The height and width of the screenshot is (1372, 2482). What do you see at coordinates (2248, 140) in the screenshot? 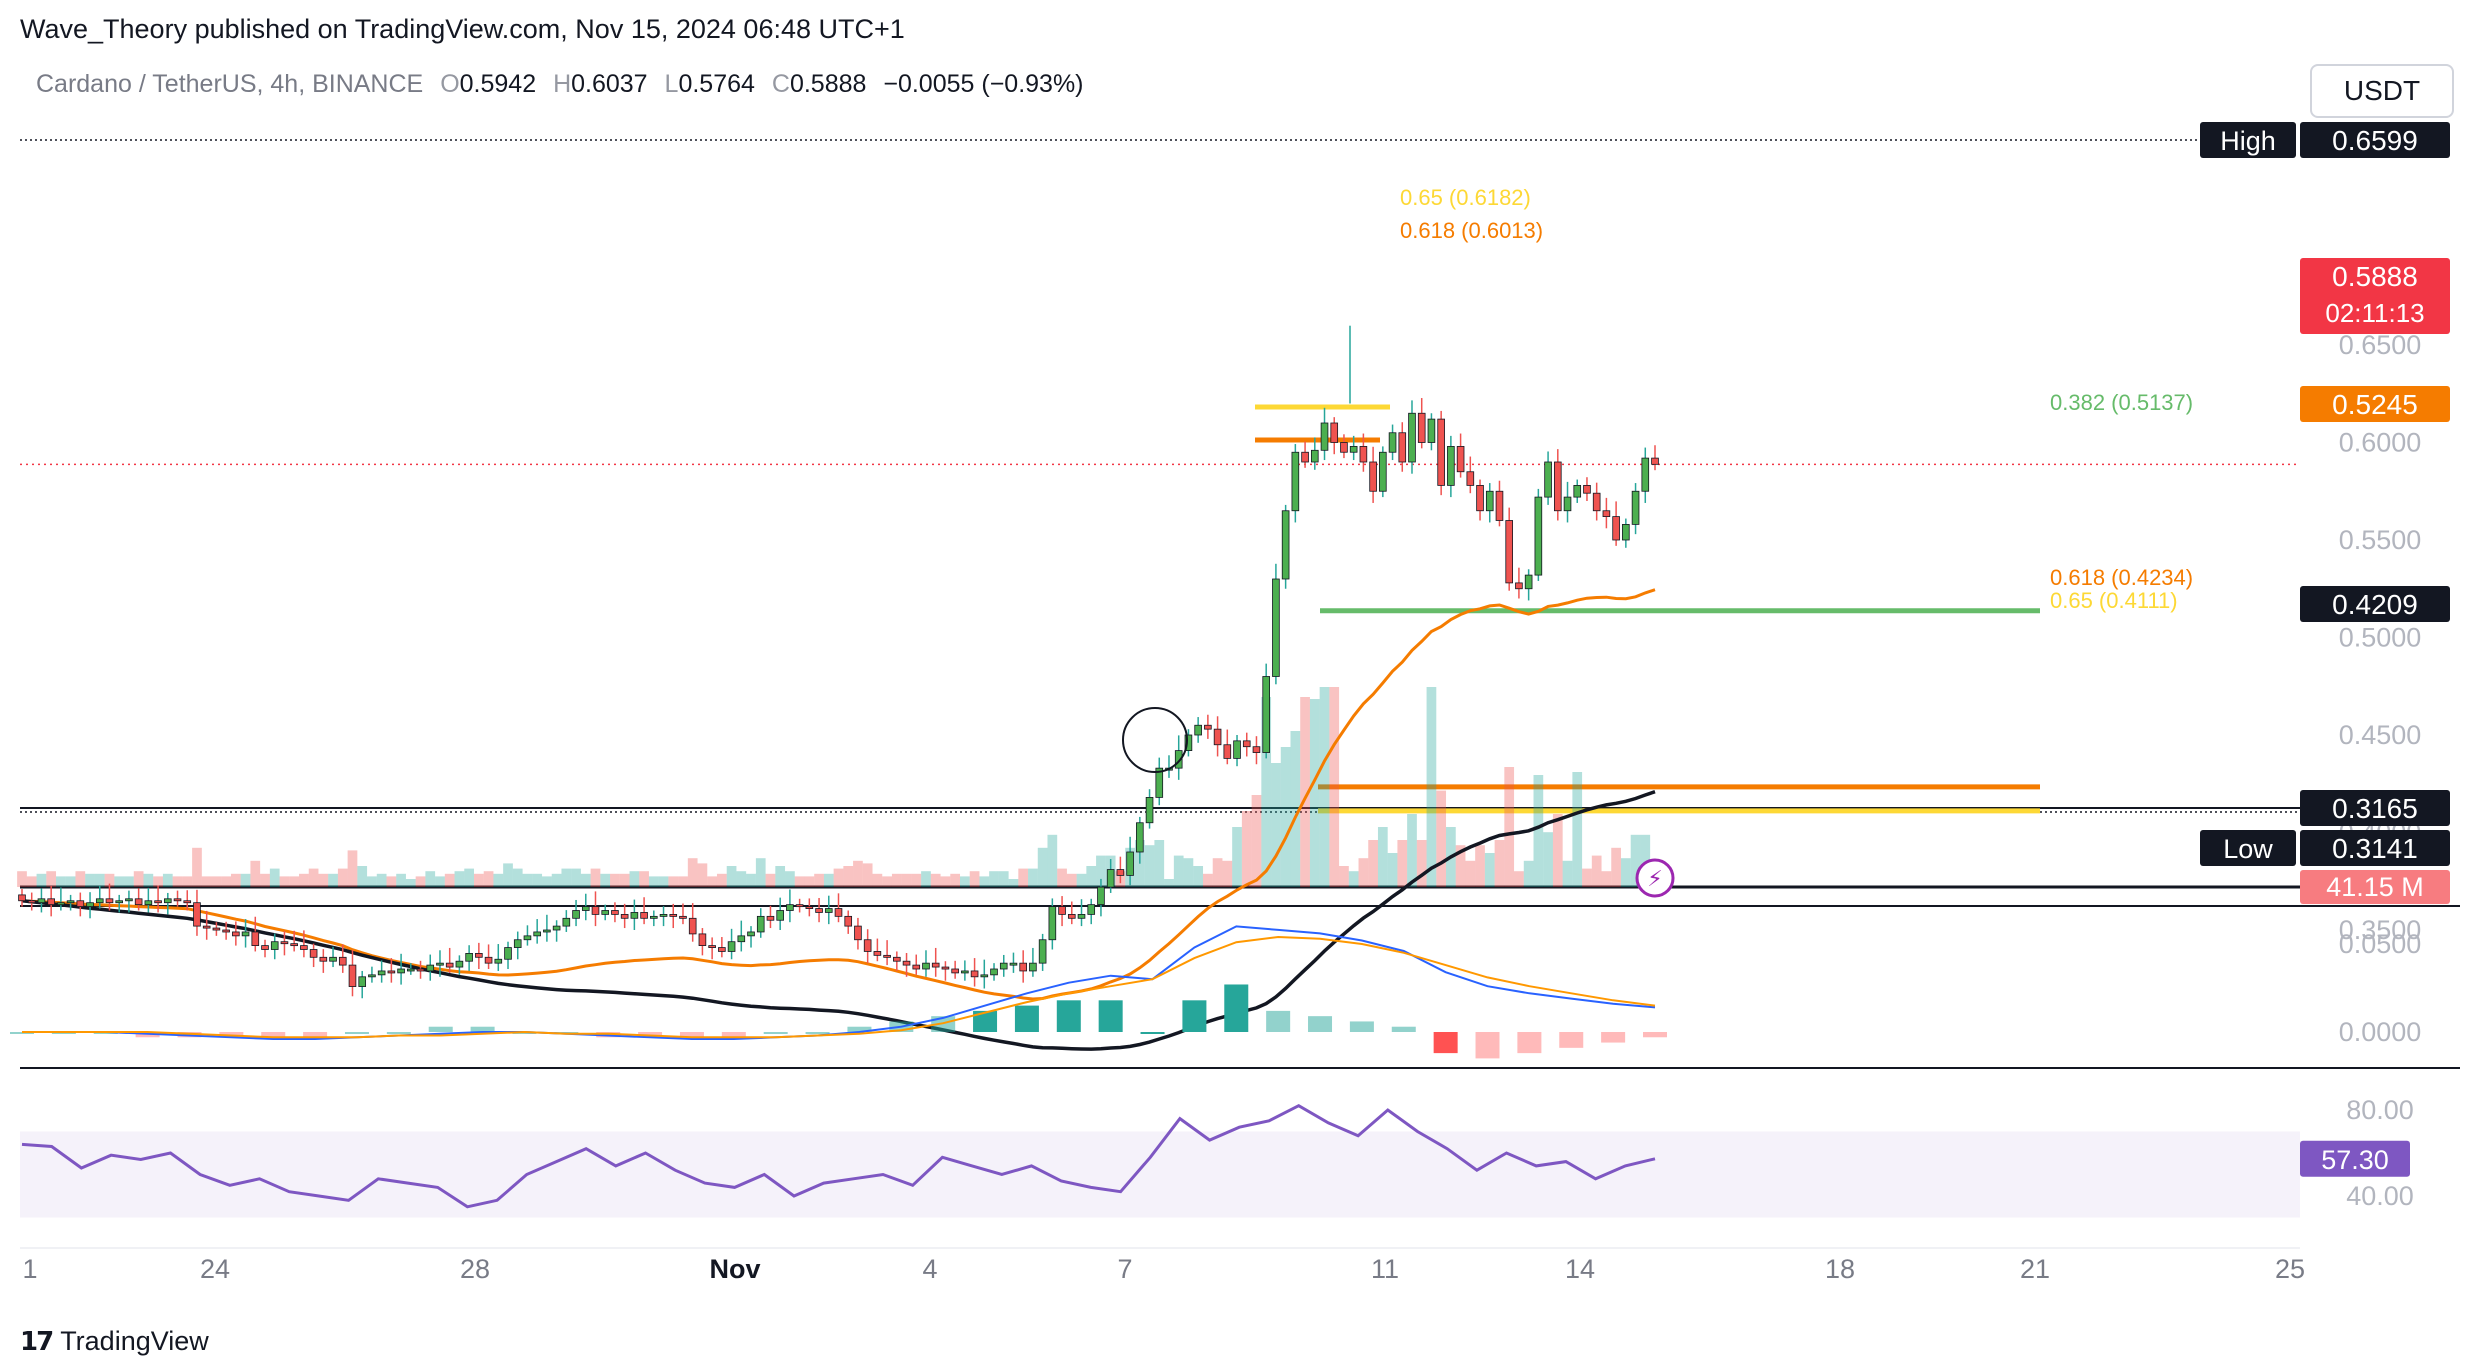
I see `price-label-prefix-box` at bounding box center [2248, 140].